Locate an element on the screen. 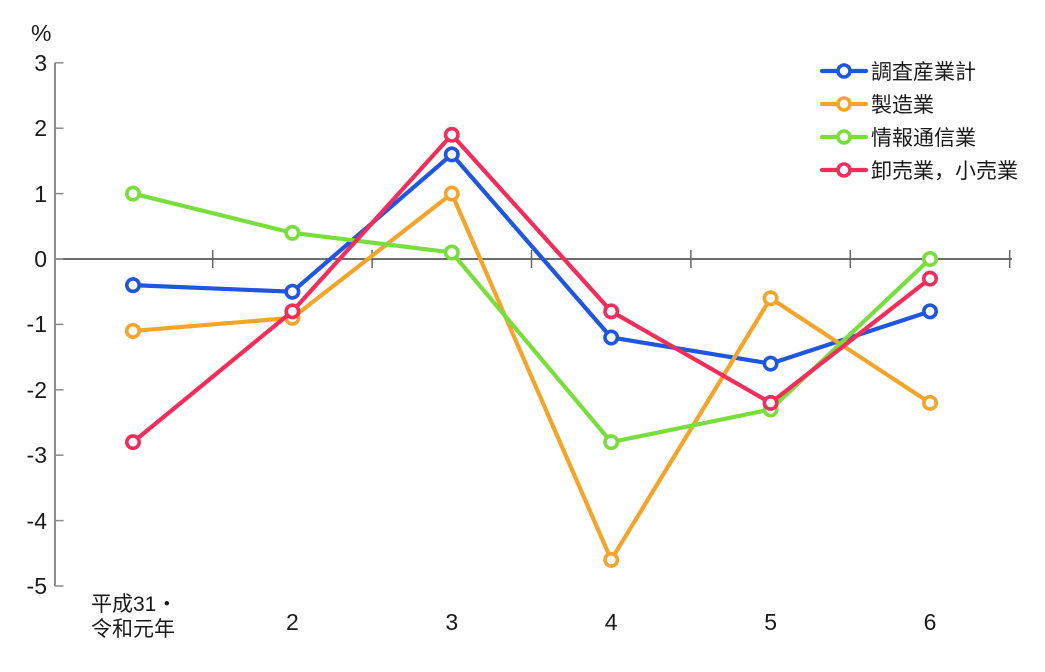 The image size is (1045, 672). legend-item-1: 製造業 is located at coordinates (919, 105).